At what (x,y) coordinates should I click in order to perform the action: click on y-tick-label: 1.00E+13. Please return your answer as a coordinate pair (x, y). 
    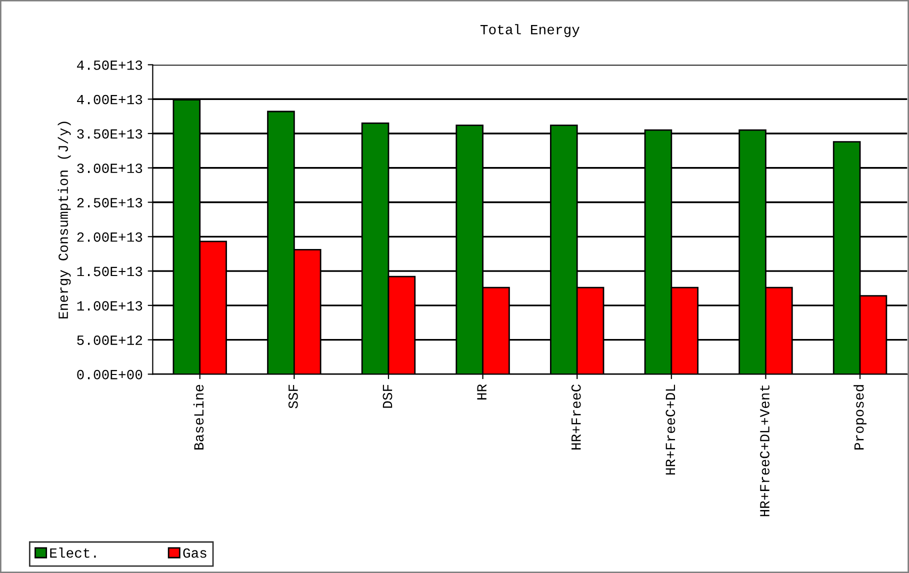
    Looking at the image, I should click on (109, 306).